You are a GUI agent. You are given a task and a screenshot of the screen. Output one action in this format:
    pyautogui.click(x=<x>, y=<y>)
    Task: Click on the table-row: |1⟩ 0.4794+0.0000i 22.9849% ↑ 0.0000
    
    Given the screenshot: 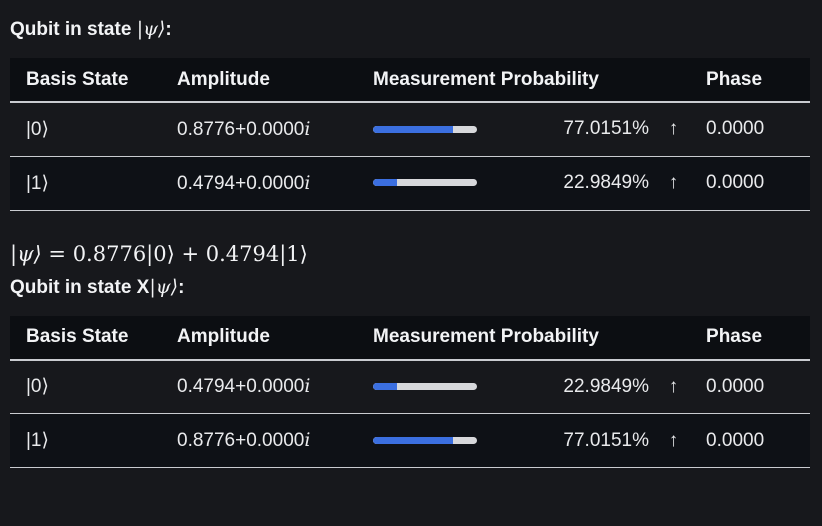 What is the action you would take?
    pyautogui.click(x=410, y=183)
    